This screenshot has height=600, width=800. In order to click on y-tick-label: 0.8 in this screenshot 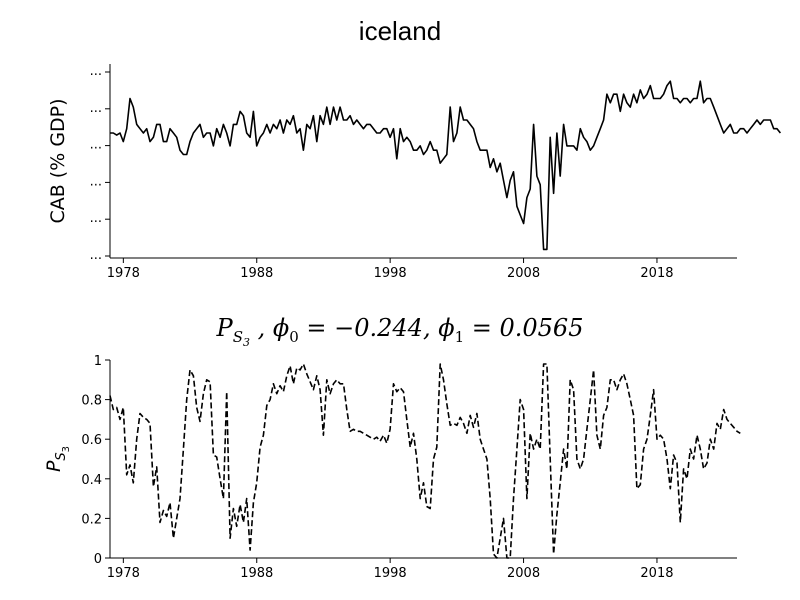, I will do `click(91, 401)`.